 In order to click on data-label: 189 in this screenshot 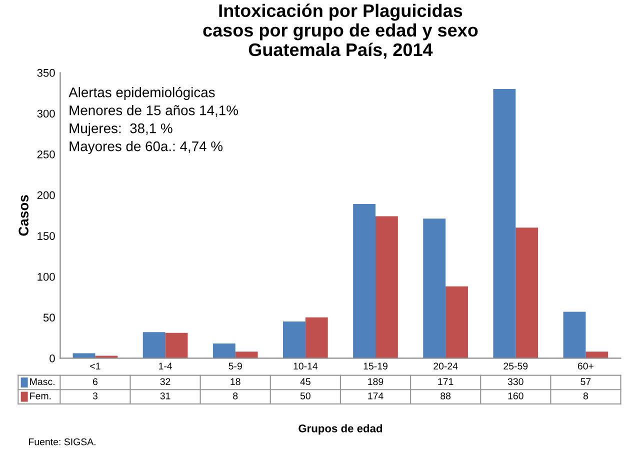, I will do `click(376, 382)`.